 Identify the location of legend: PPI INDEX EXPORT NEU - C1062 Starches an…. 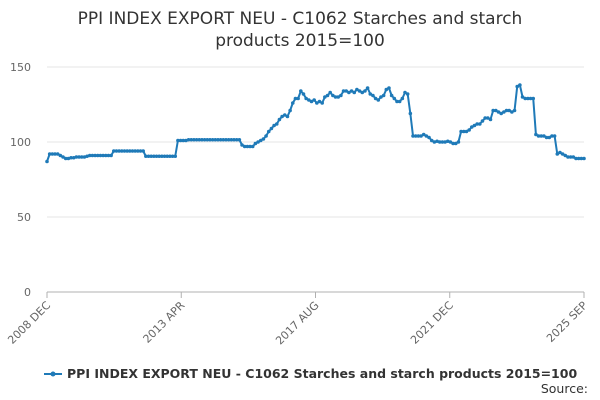
(310, 373).